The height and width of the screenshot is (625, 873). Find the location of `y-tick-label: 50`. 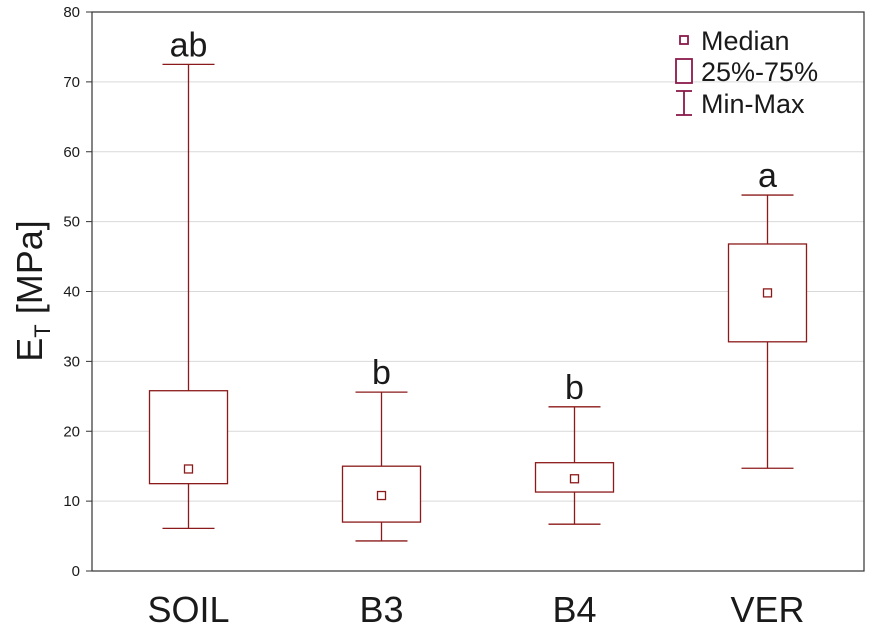

y-tick-label: 50 is located at coordinates (71, 222).